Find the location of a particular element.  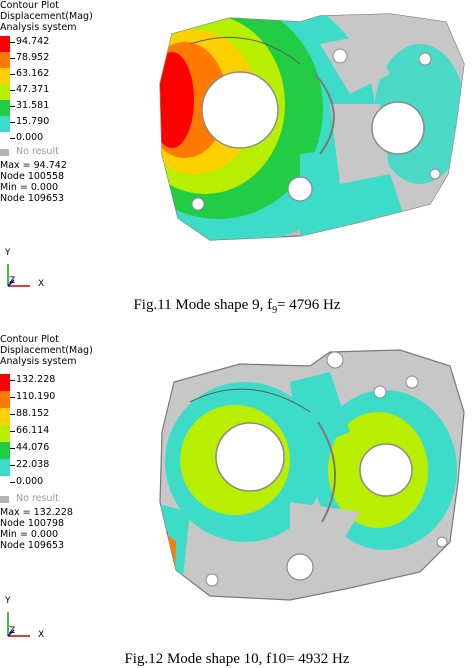

figure-caption: Fig.12 Mode shape 10, f10= 4932 Hz is located at coordinates (237, 659).